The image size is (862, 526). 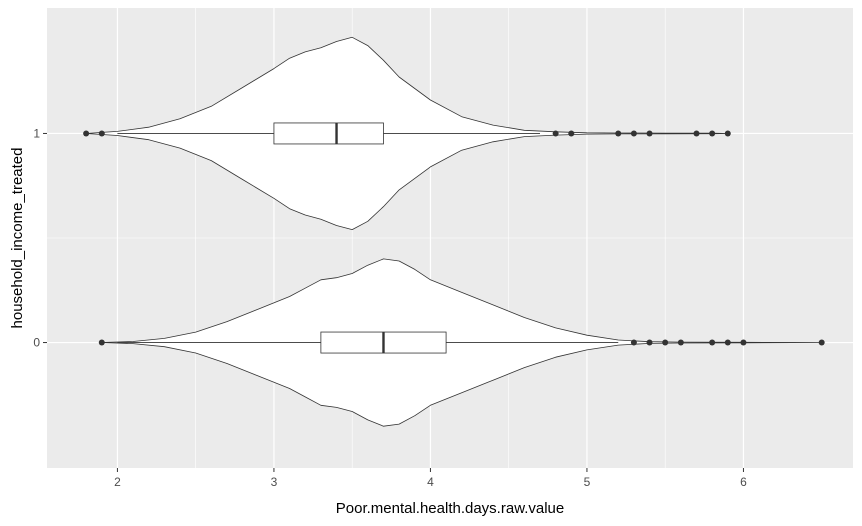 What do you see at coordinates (587, 482) in the screenshot?
I see `x-tick-label: 5` at bounding box center [587, 482].